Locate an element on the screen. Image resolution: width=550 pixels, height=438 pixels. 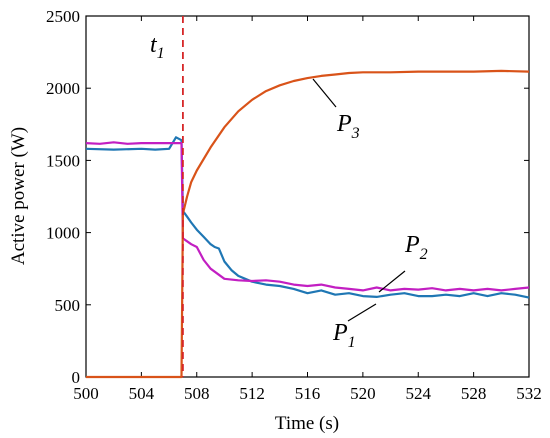
x-axis-label: Time (s) is located at coordinates (307, 423).